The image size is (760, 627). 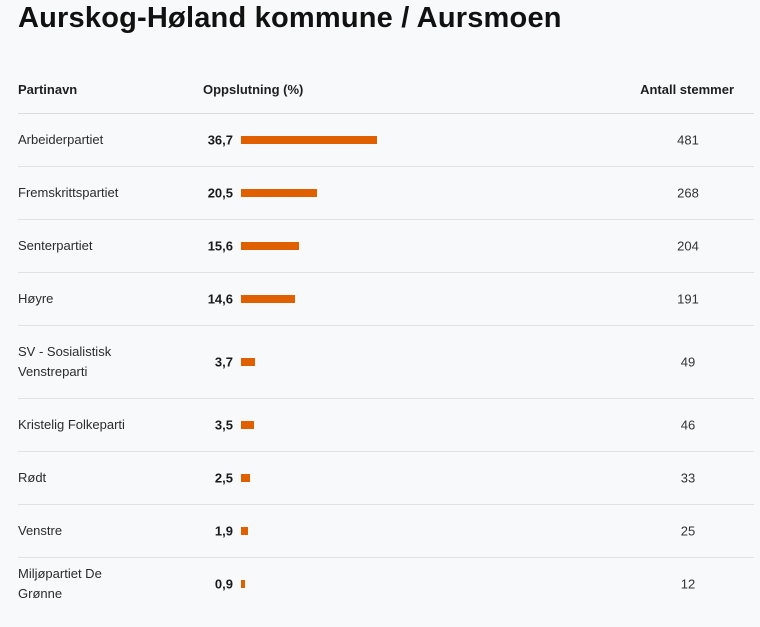 I want to click on table-row: Kristelig Folkeparti 3,5 46, so click(x=386, y=425).